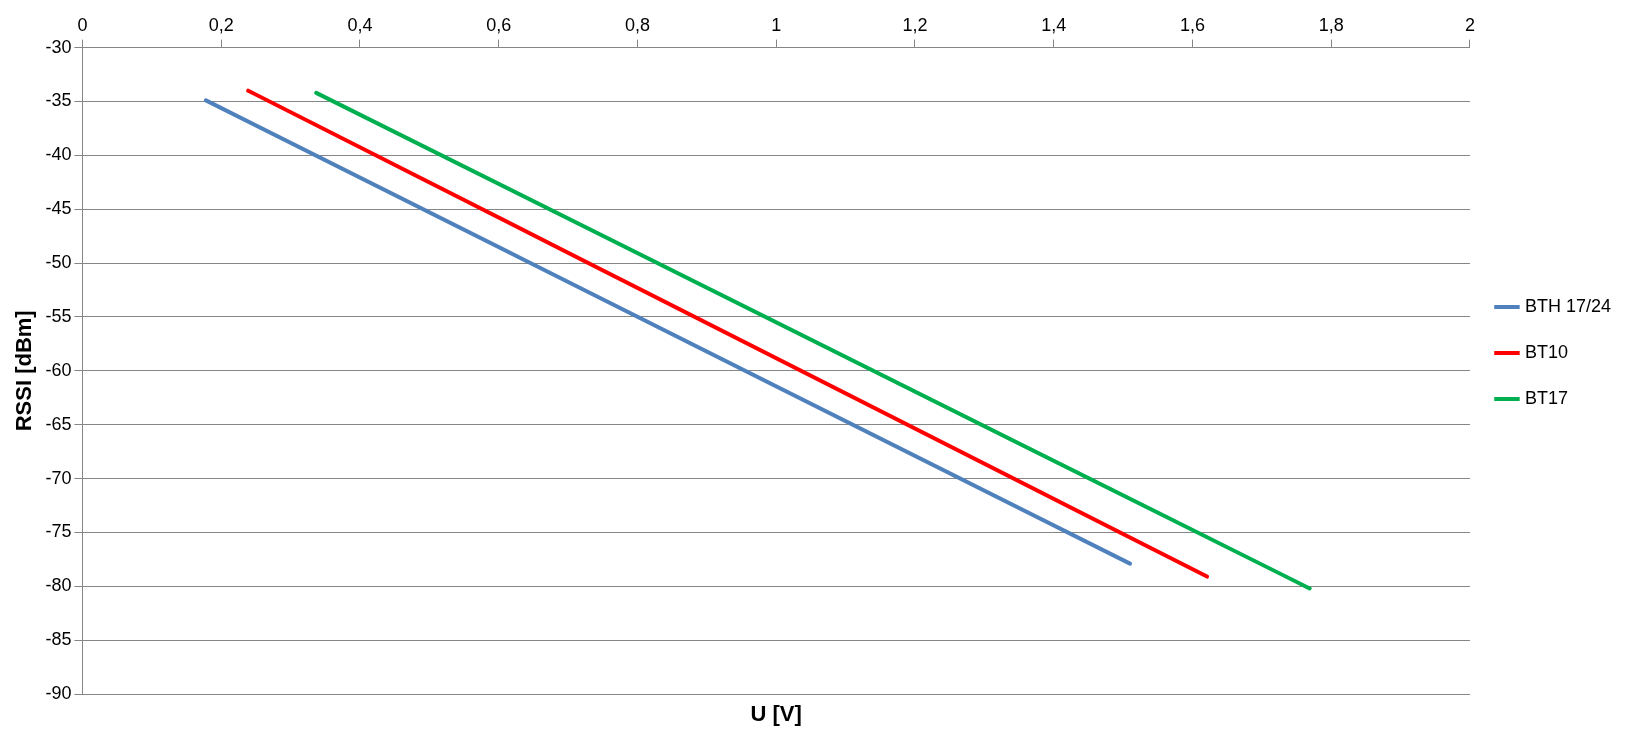 The height and width of the screenshot is (748, 1635). Describe the element at coordinates (58, 585) in the screenshot. I see `y-tick-label: -80` at that location.